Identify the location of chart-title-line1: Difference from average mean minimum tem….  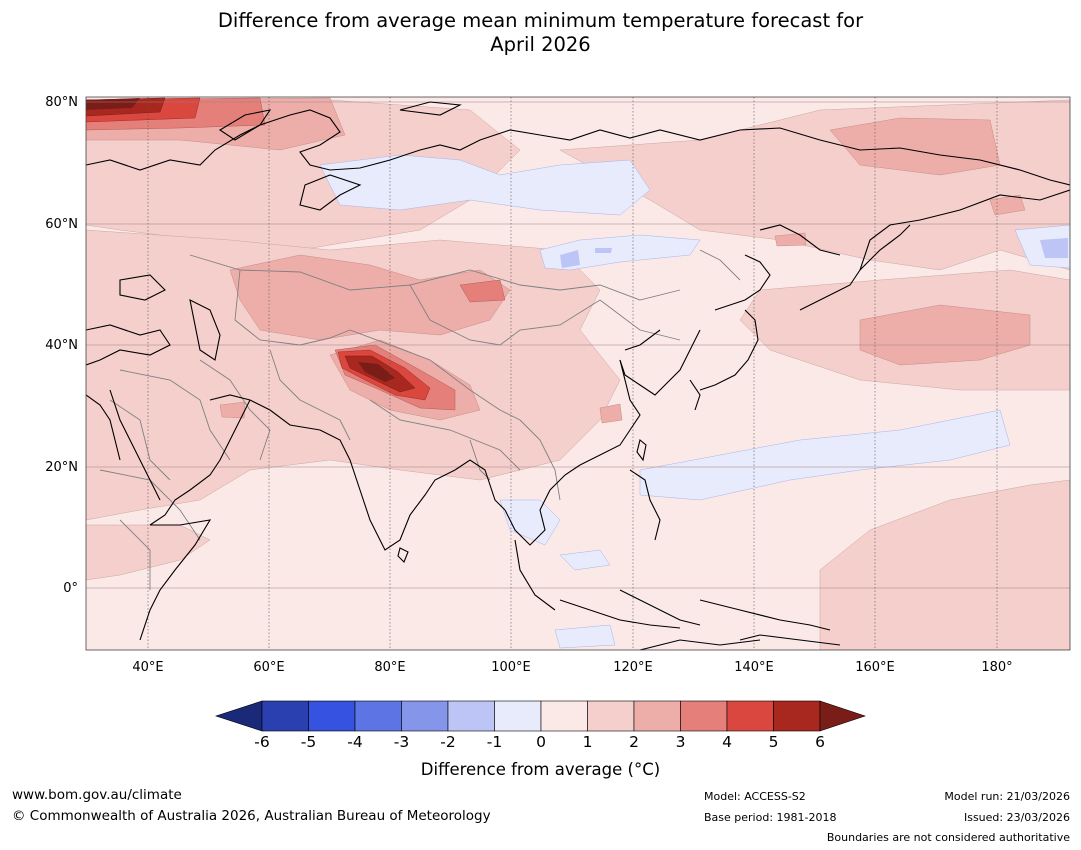
(540, 20).